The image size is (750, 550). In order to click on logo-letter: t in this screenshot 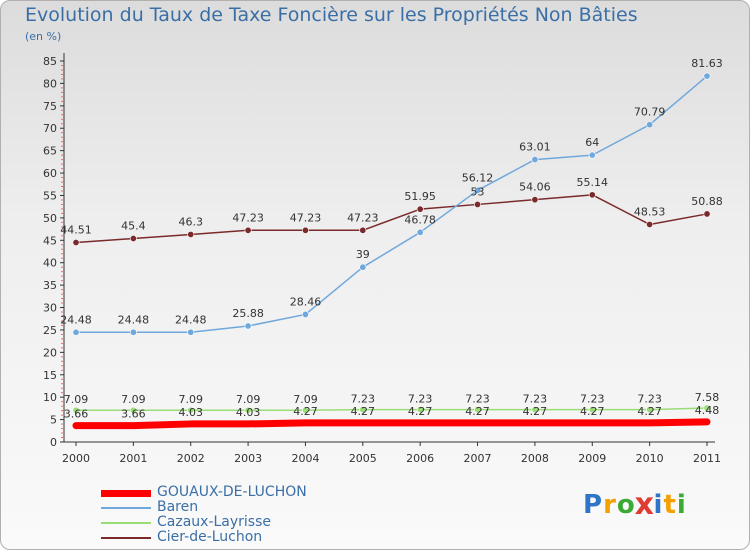, I will do `click(670, 505)`.